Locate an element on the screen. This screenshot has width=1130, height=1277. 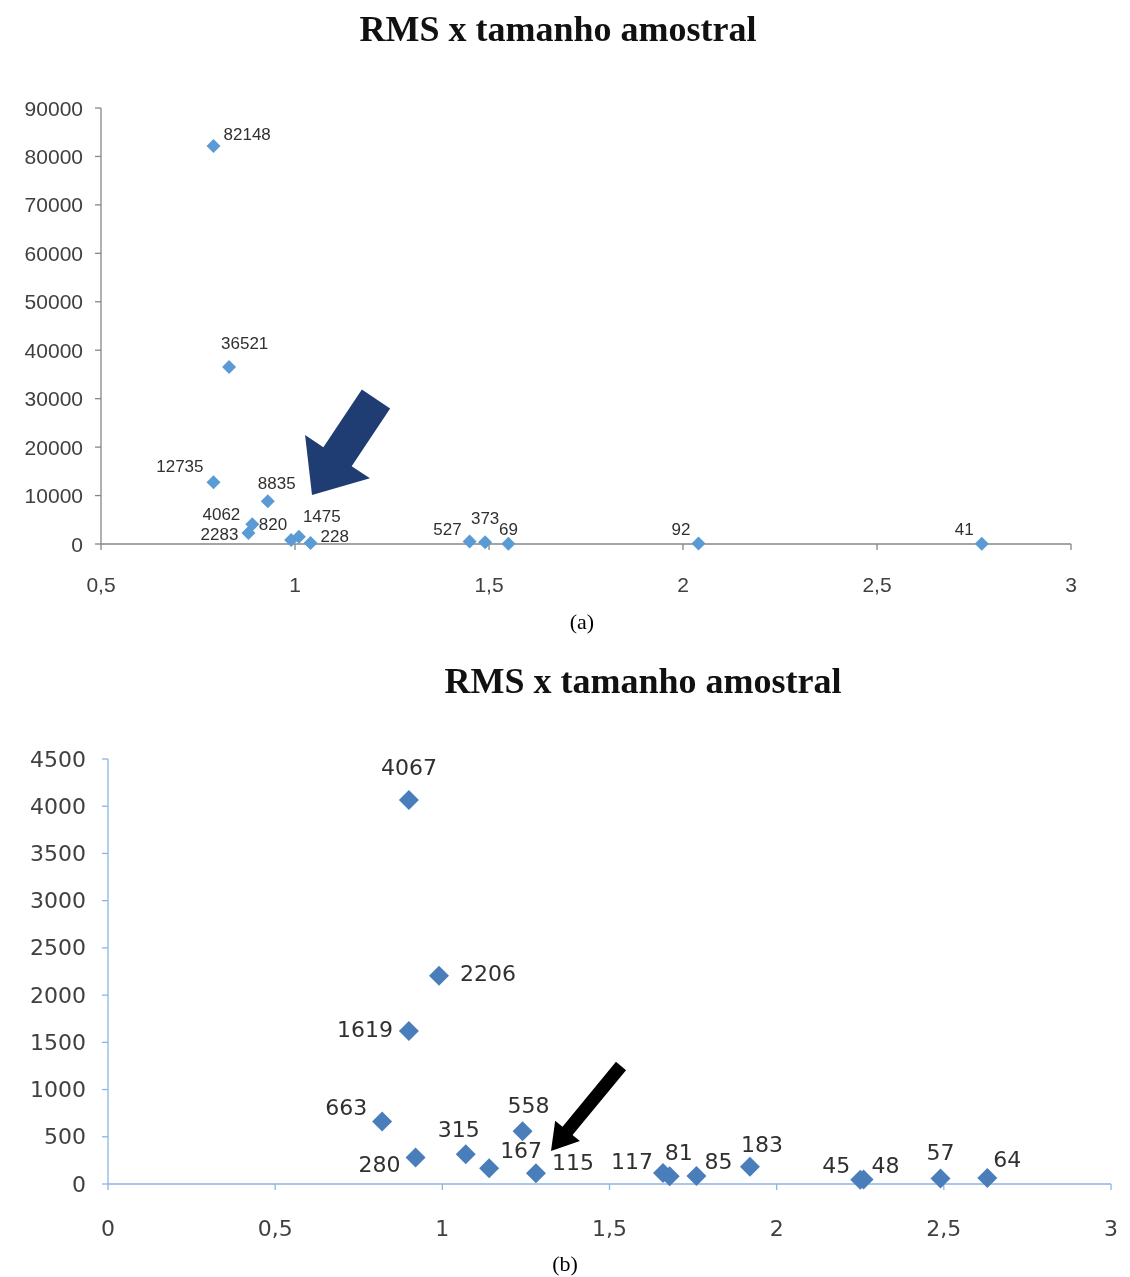
data-label: 117 is located at coordinates (631, 1162).